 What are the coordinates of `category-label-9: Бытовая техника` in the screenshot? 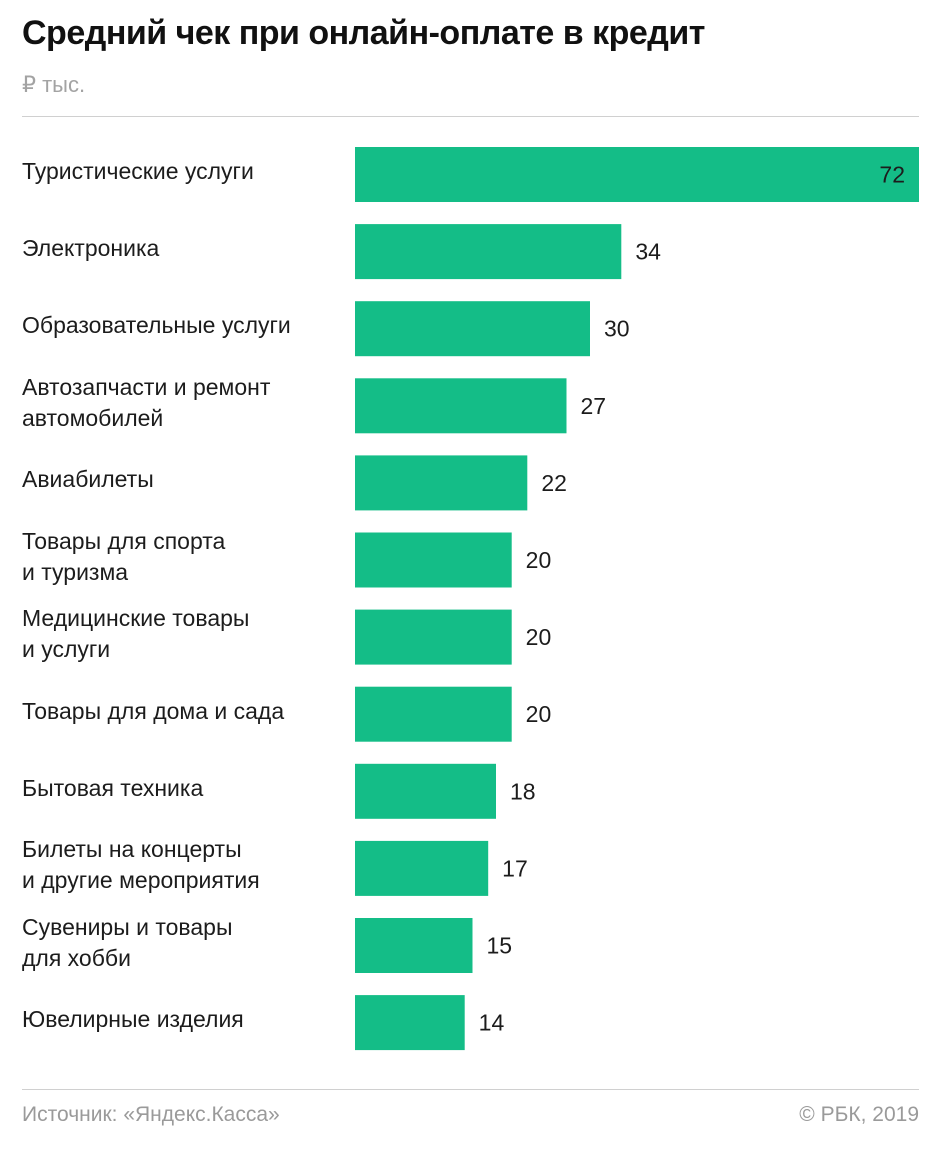 It's located at (184, 788).